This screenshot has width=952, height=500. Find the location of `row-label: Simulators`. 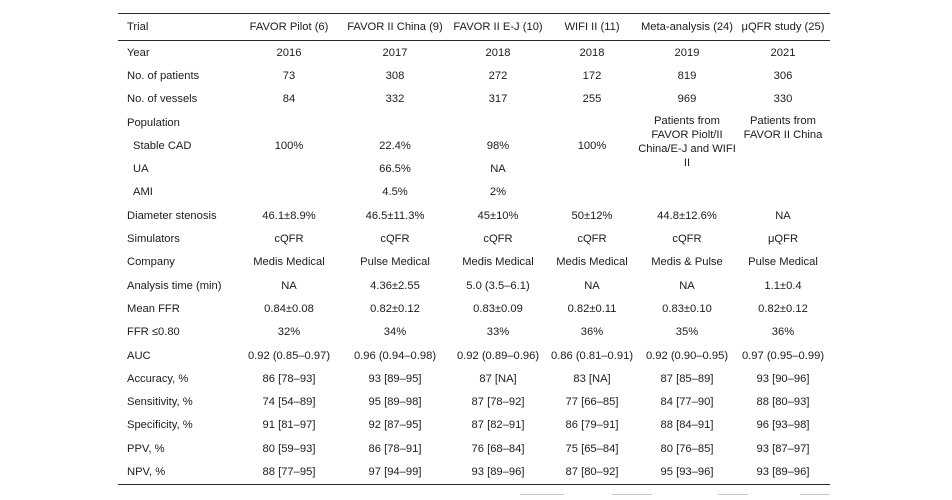

row-label: Simulators is located at coordinates (153, 239).